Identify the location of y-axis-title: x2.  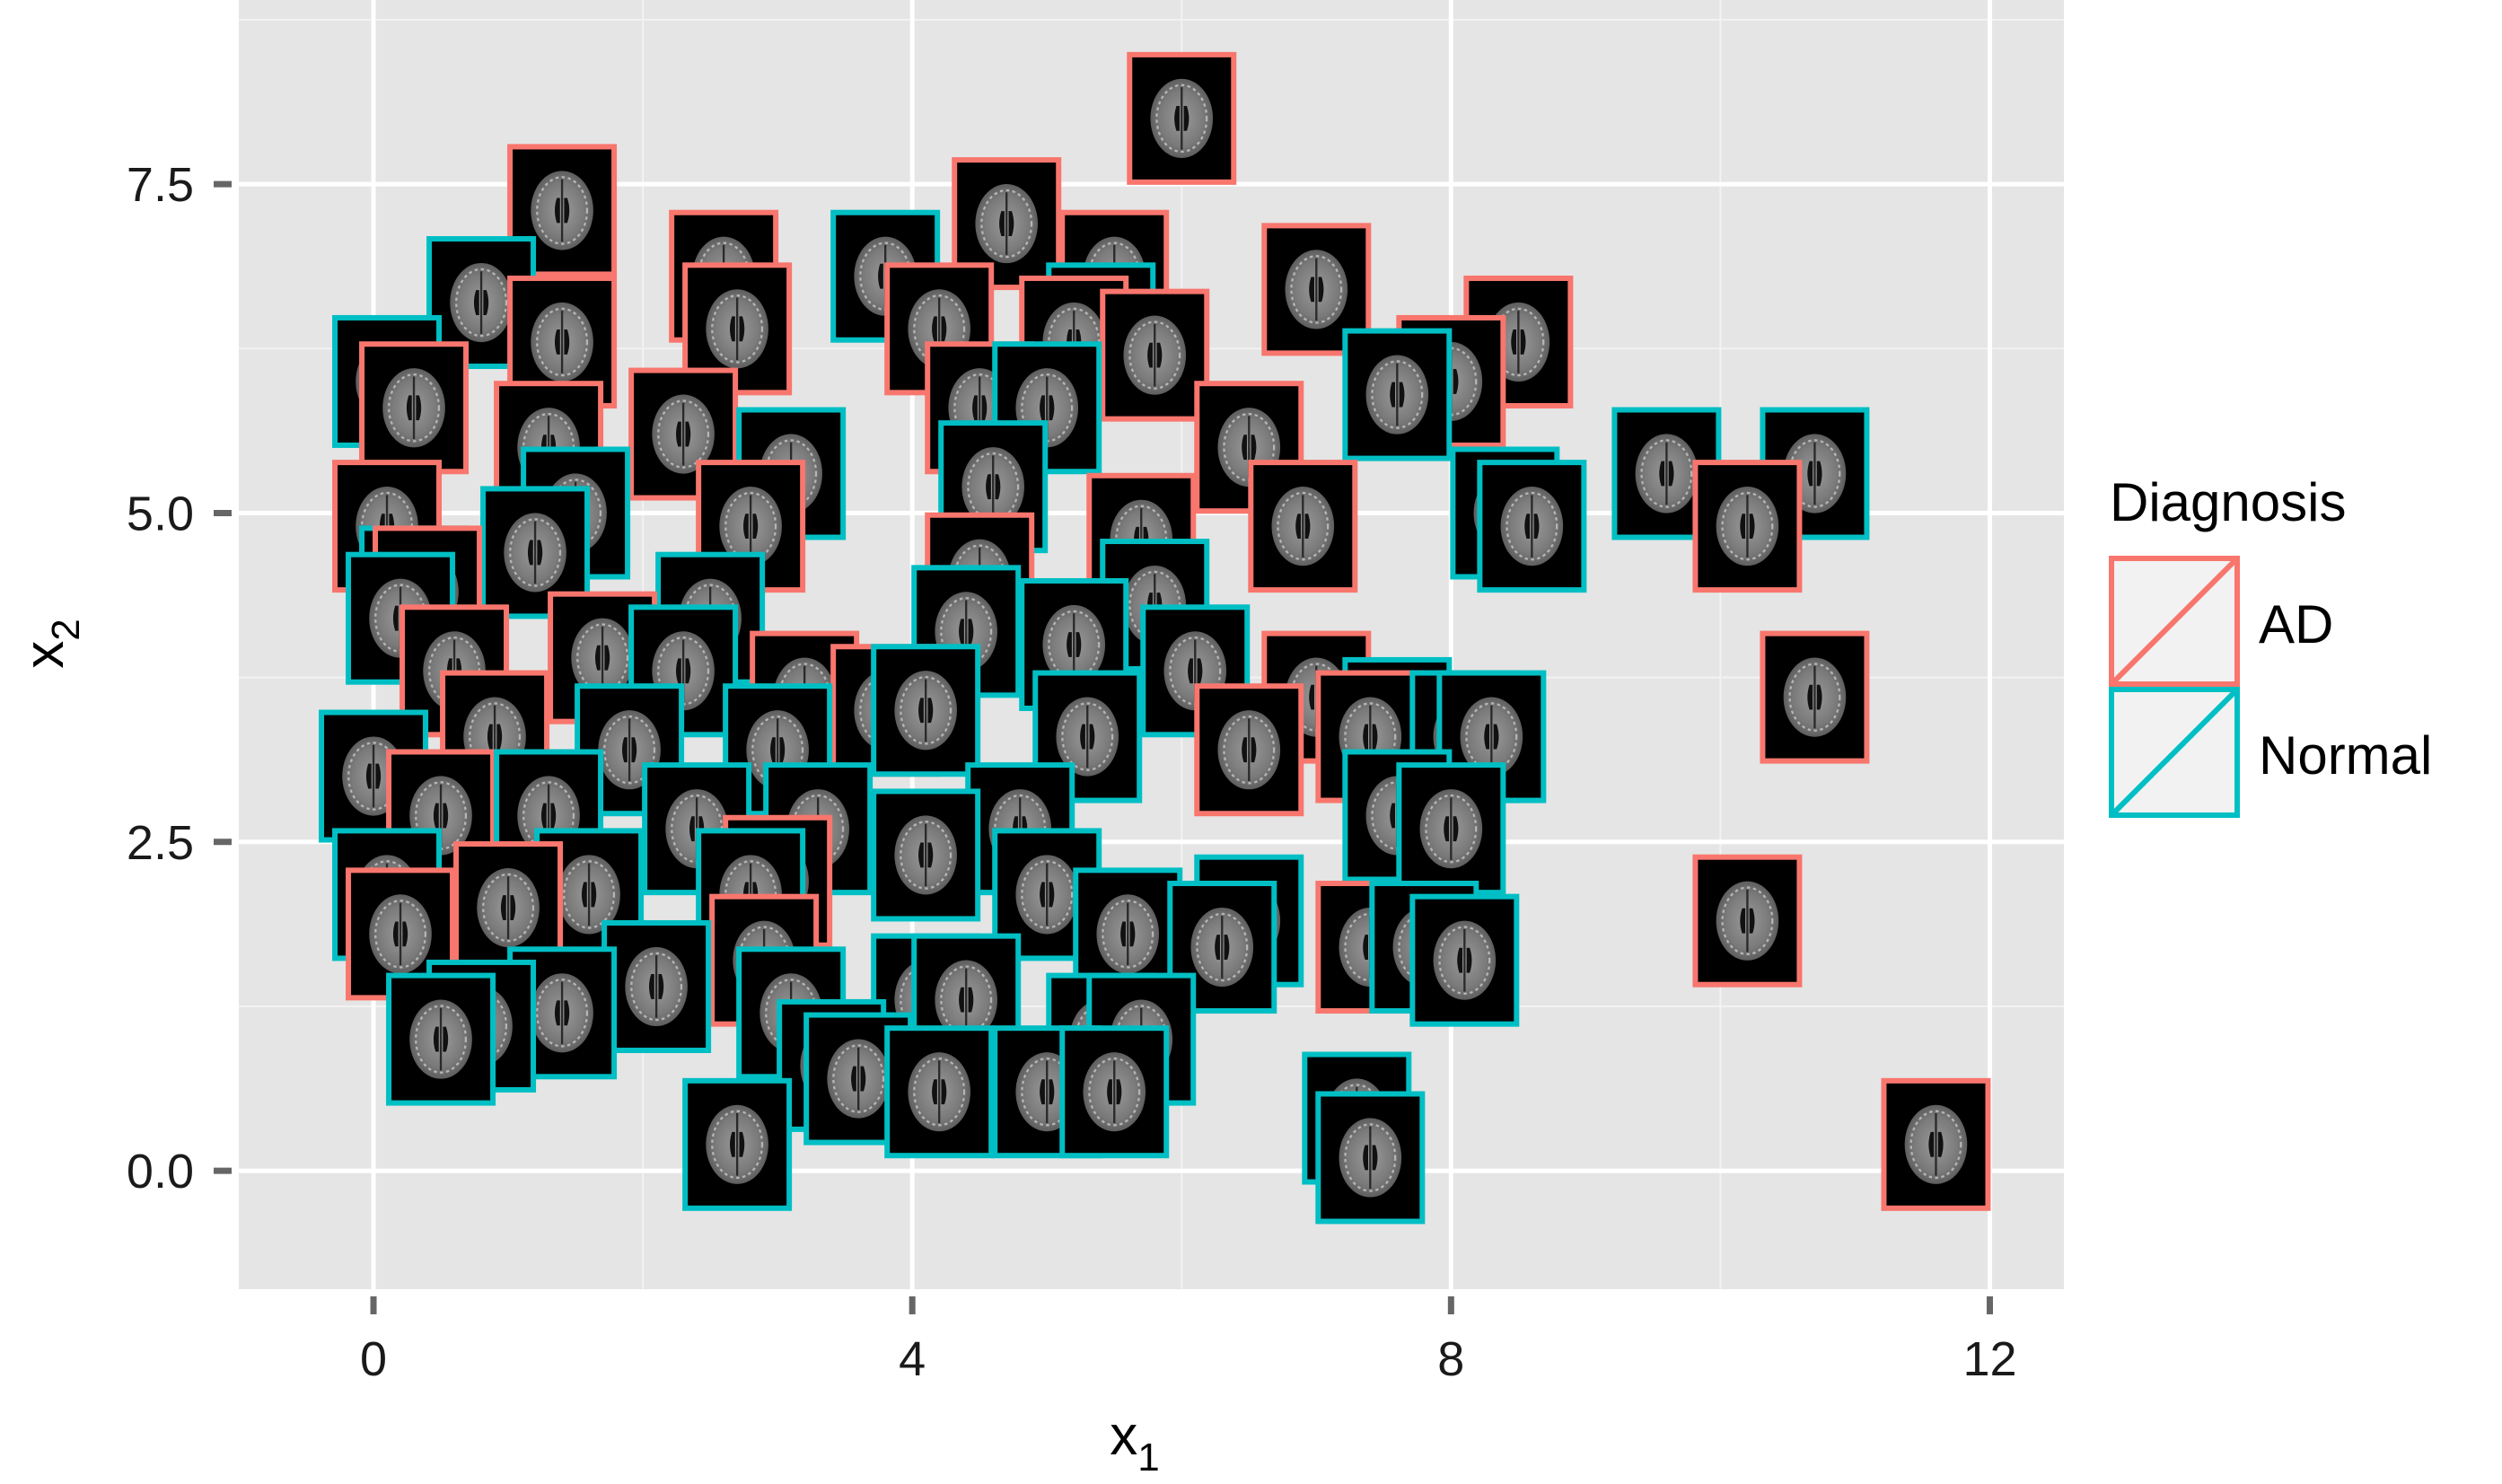
(50, 643).